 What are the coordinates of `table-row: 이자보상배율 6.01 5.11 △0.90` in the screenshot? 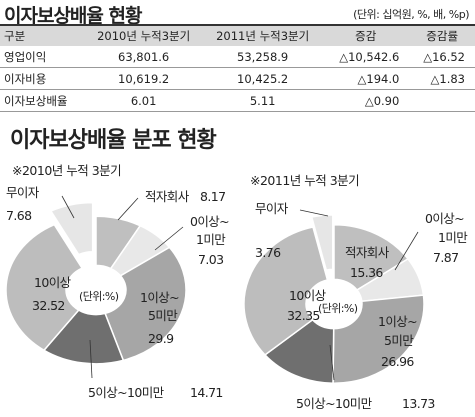 It's located at (237, 100).